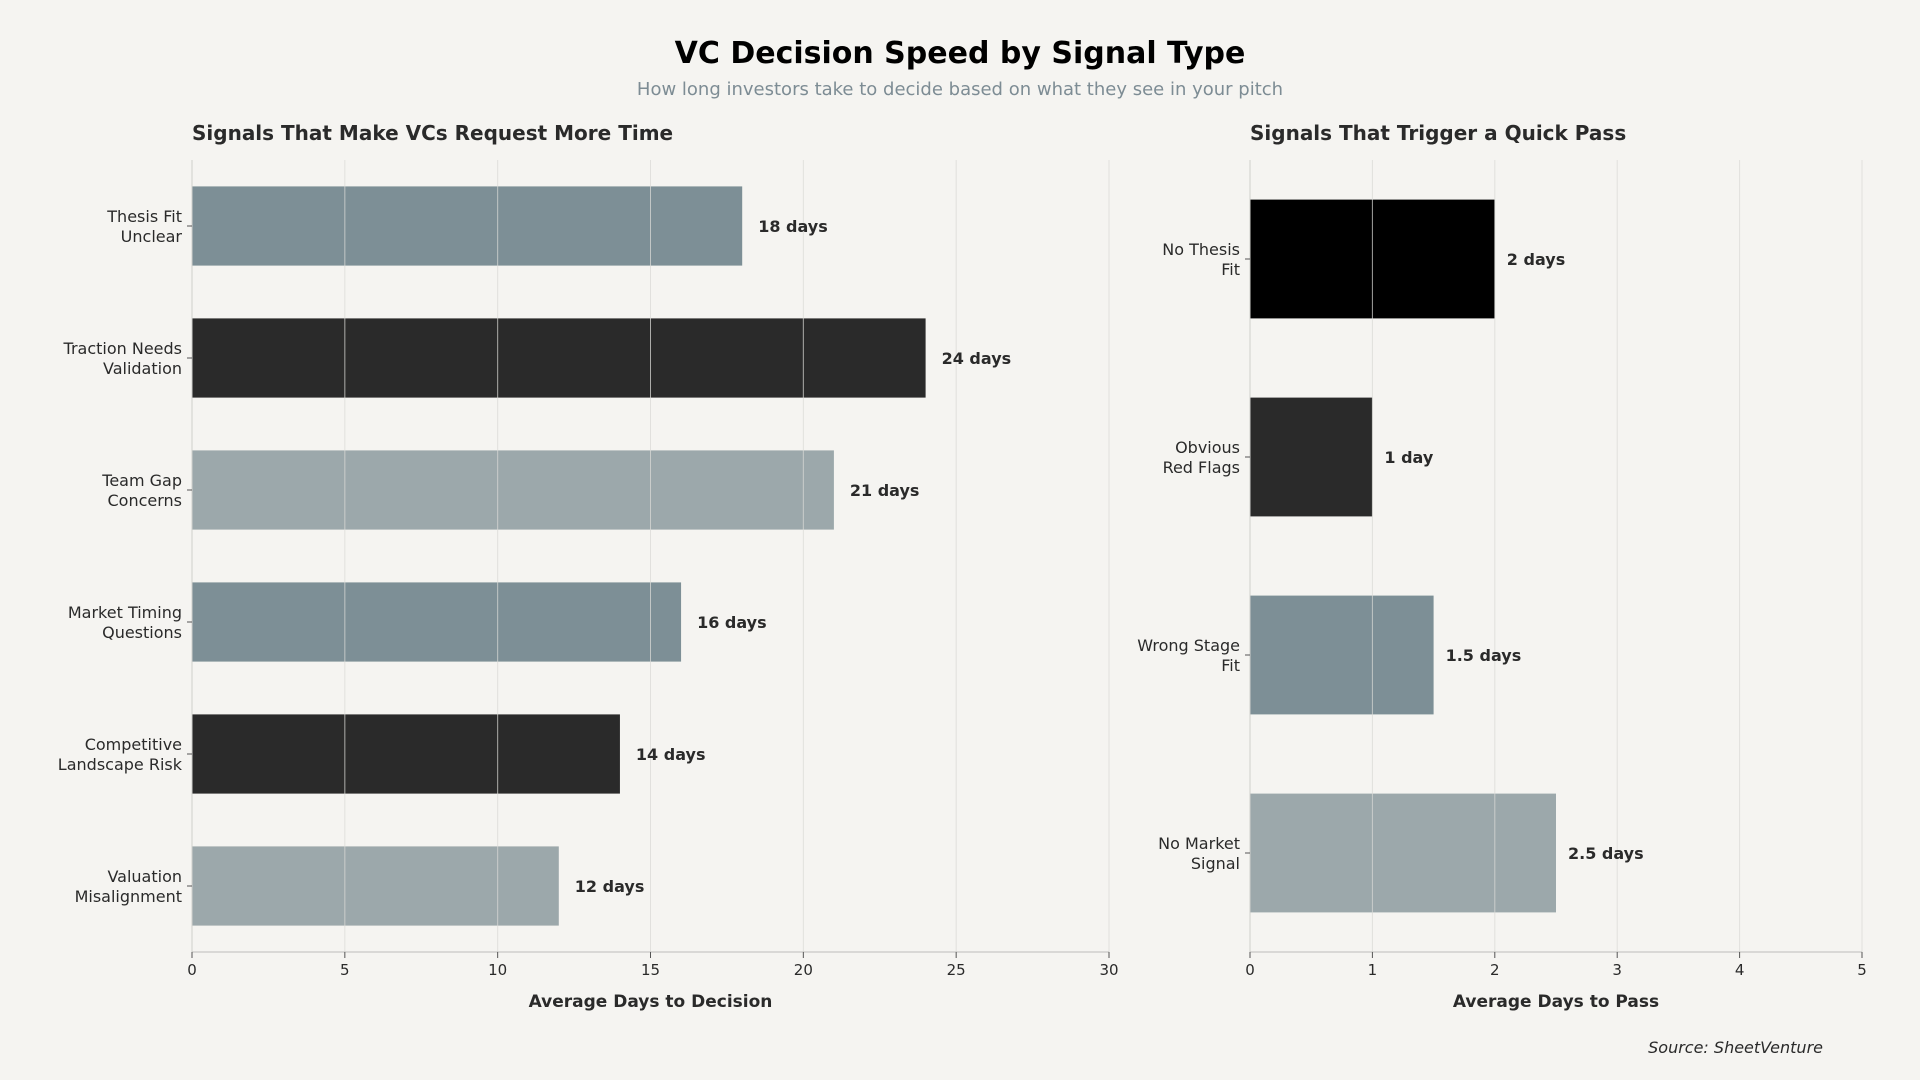 The height and width of the screenshot is (1080, 1920). Describe the element at coordinates (1740, 970) in the screenshot. I see `x-tick-label: 4` at that location.